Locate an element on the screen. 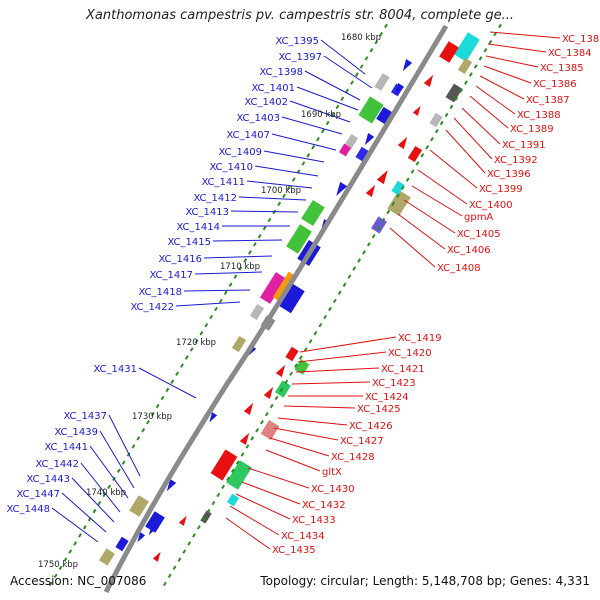 This screenshot has height=600, width=600. gene-label-xc-1410: XC_1410 is located at coordinates (231, 167).